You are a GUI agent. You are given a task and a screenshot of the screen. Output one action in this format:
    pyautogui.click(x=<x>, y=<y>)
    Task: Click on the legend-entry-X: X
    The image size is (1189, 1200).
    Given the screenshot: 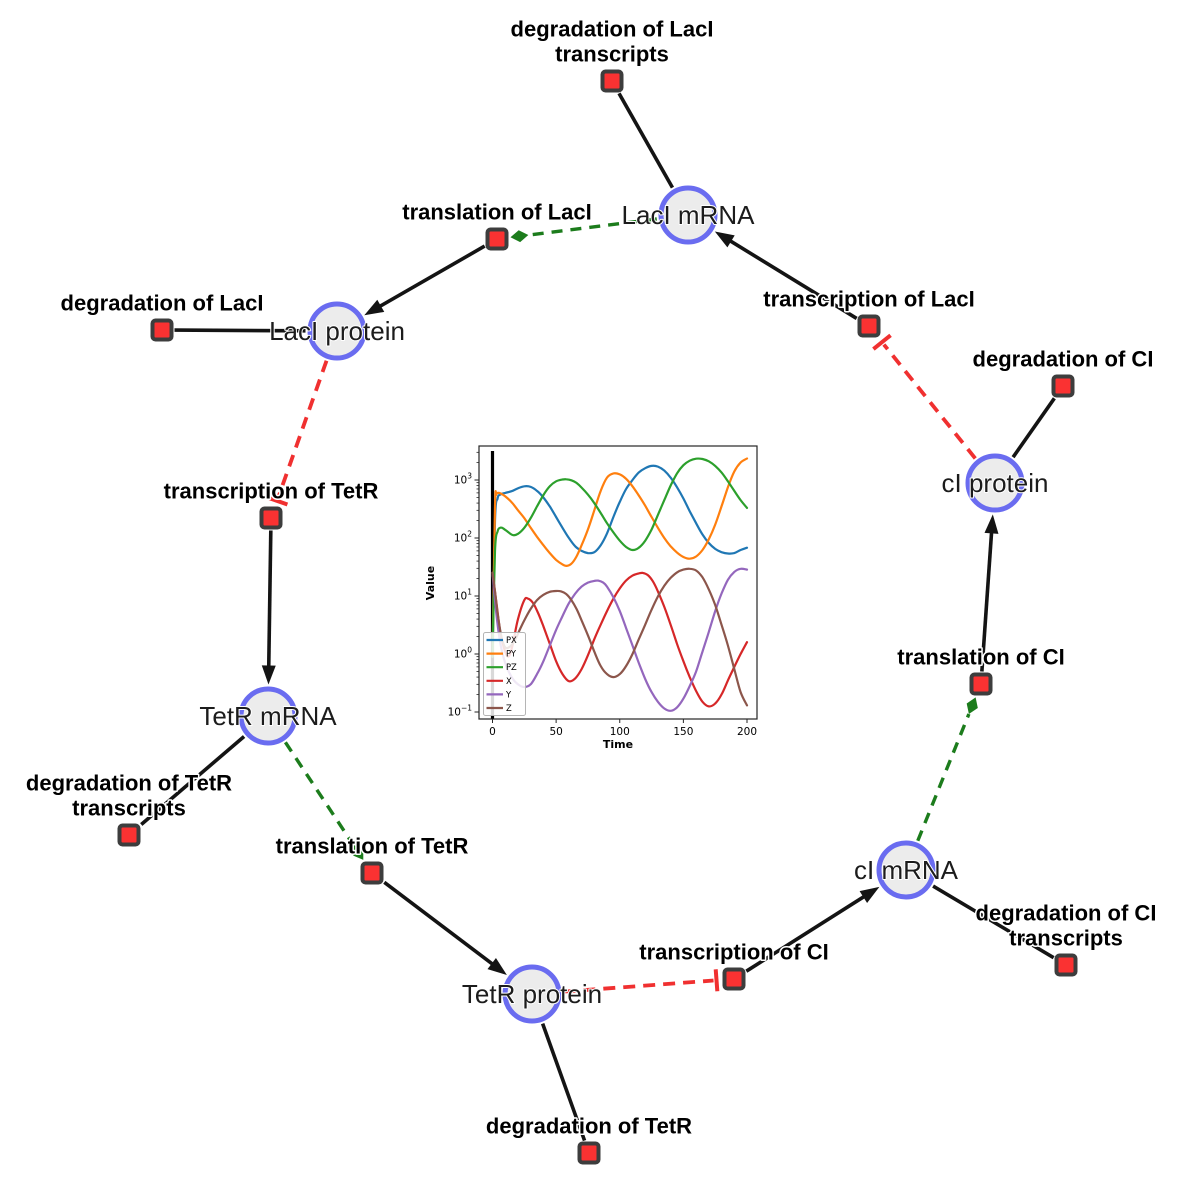 What is the action you would take?
    pyautogui.click(x=509, y=681)
    